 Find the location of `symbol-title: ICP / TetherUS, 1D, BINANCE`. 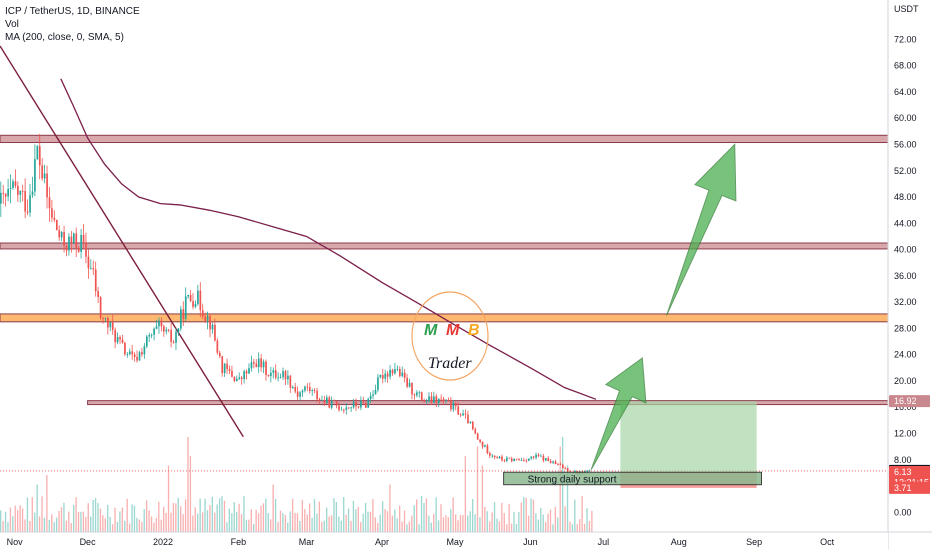

symbol-title: ICP / TetherUS, 1D, BINANCE is located at coordinates (72, 11).